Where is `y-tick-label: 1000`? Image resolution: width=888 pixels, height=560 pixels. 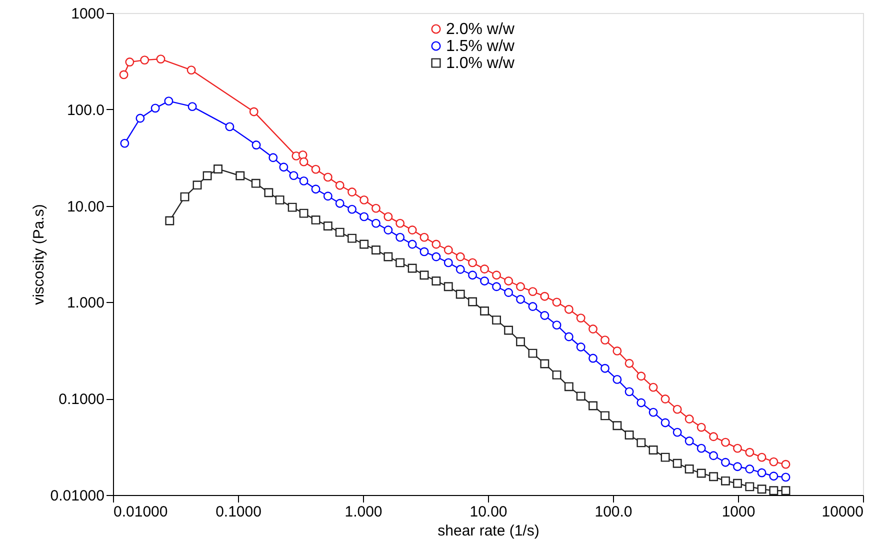 y-tick-label: 1000 is located at coordinates (87, 14).